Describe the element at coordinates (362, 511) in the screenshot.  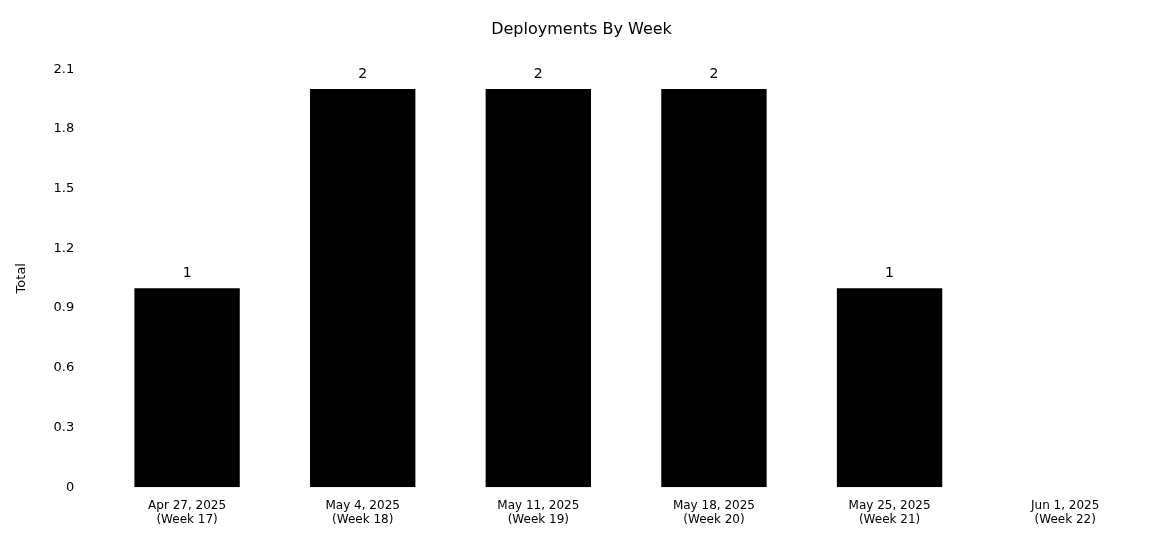
I see `x-tick-label: May 4, 2025 (Week 18)` at that location.